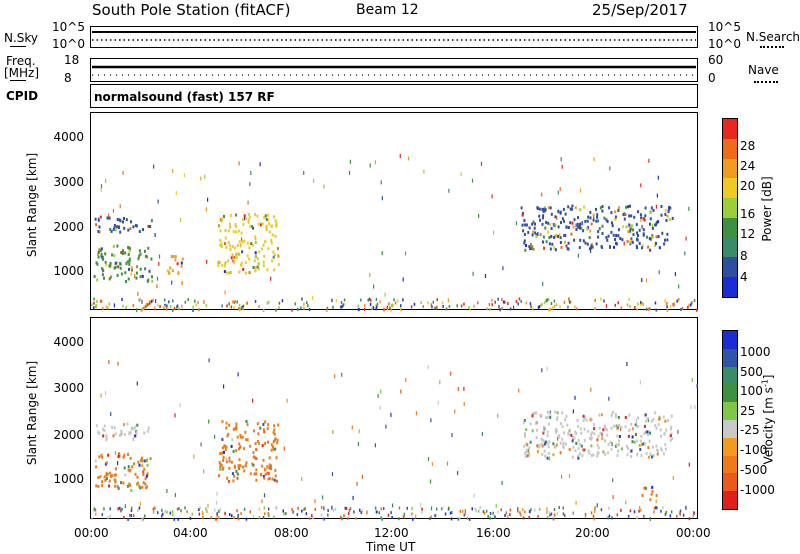  What do you see at coordinates (730, 357) in the screenshot?
I see `colorbar-swatch` at bounding box center [730, 357].